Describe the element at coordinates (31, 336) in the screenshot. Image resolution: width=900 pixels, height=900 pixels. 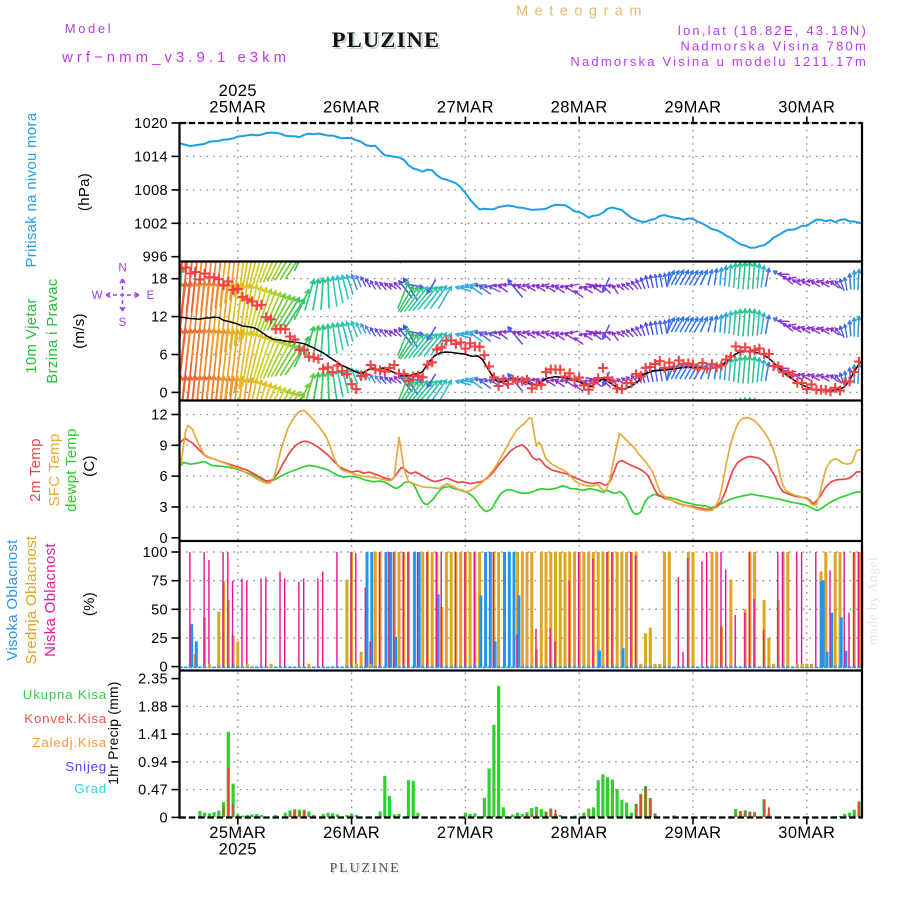
I see `svg-text: 10m Vjetar` at that location.